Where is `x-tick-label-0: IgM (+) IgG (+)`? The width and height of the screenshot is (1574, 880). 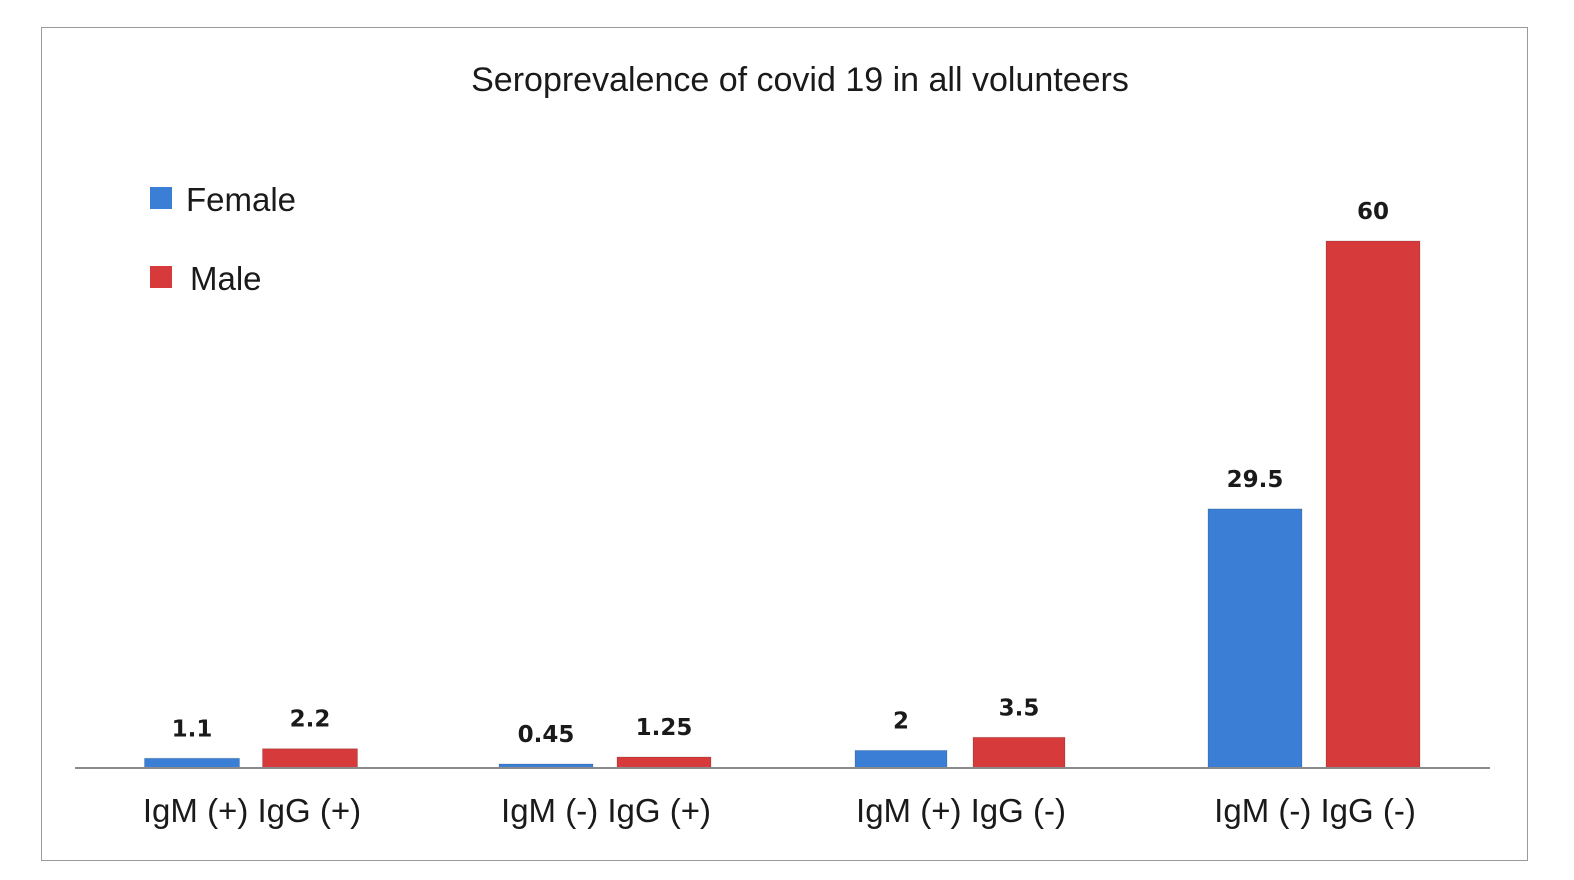
x-tick-label-0: IgM (+) IgG (+) is located at coordinates (252, 810).